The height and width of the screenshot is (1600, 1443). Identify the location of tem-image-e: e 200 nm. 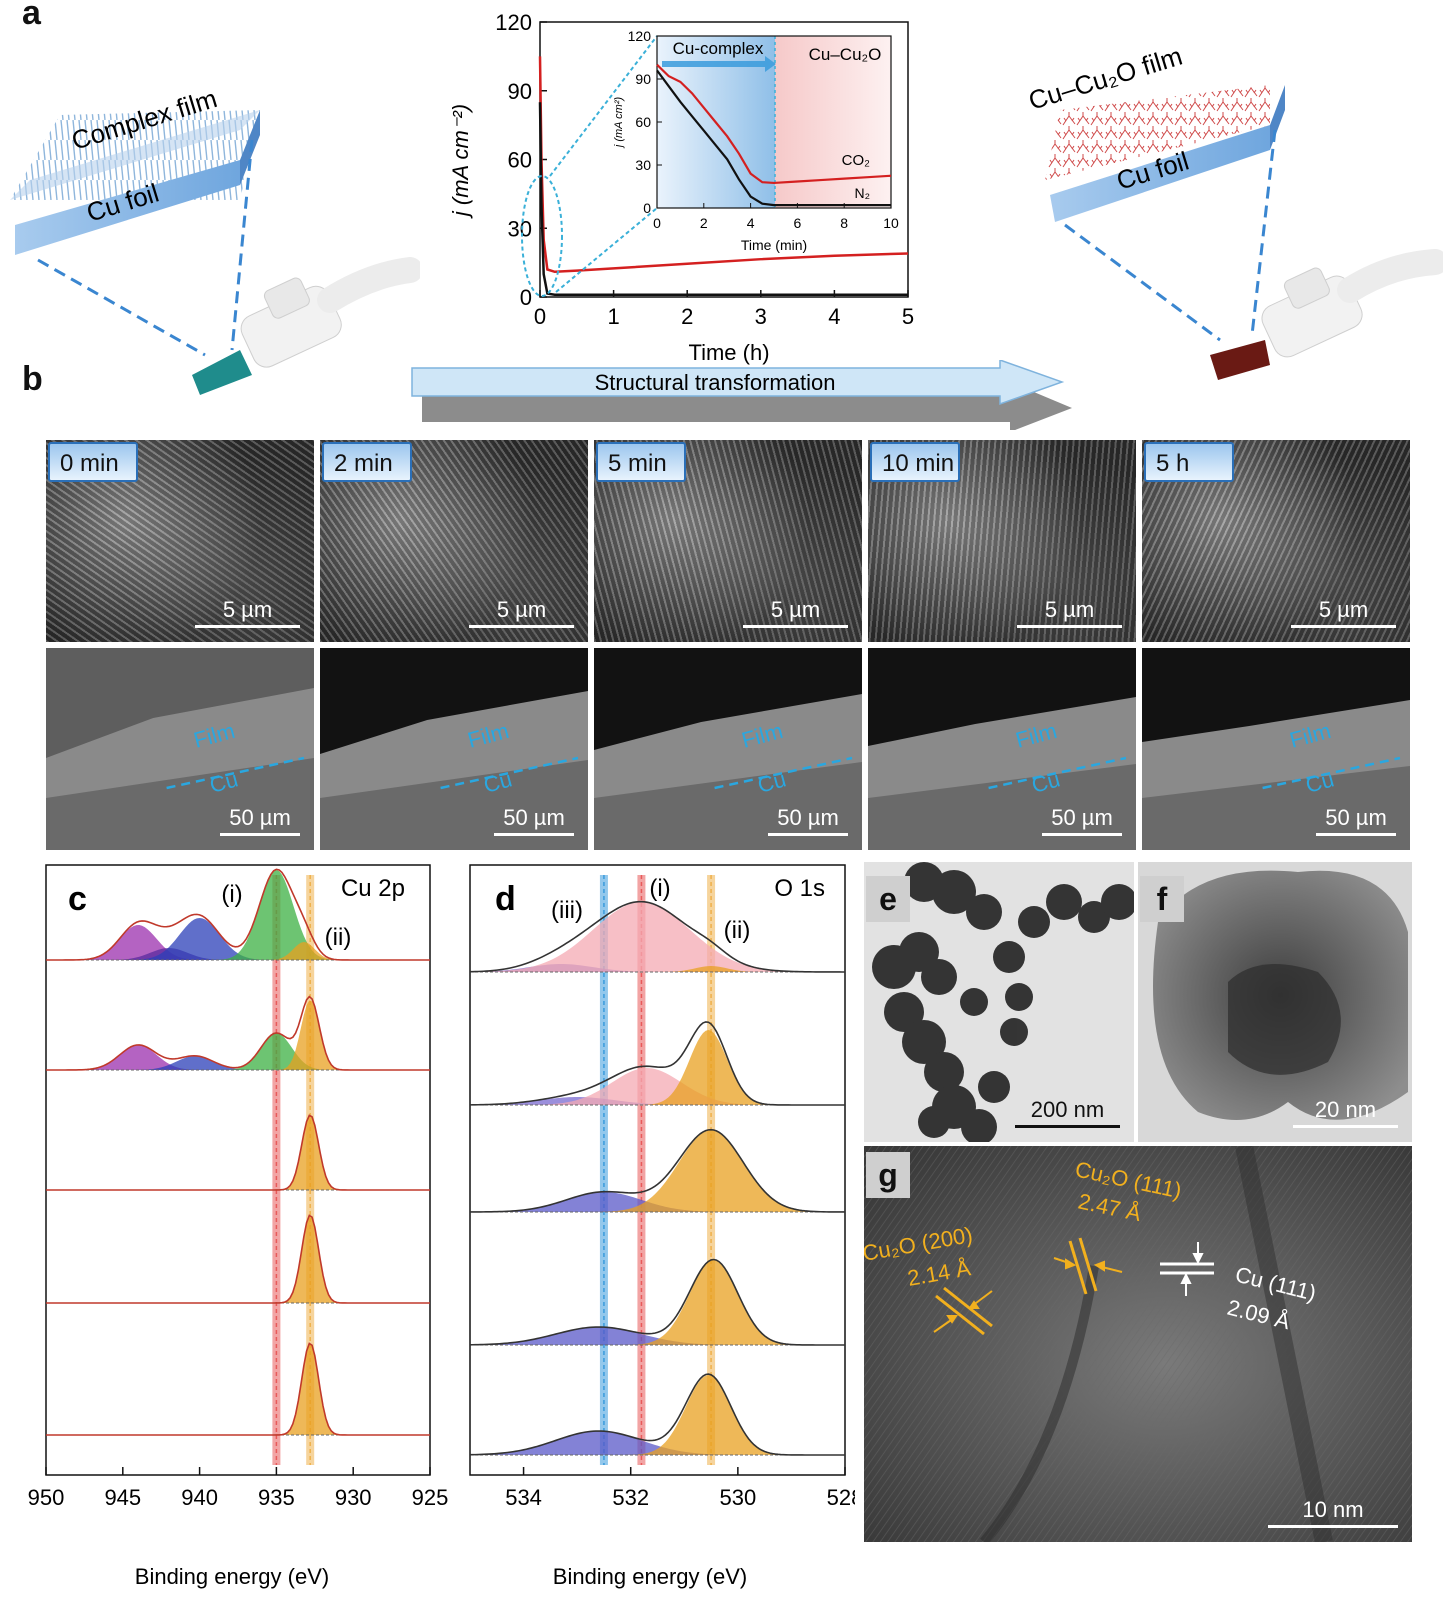
(999, 1002).